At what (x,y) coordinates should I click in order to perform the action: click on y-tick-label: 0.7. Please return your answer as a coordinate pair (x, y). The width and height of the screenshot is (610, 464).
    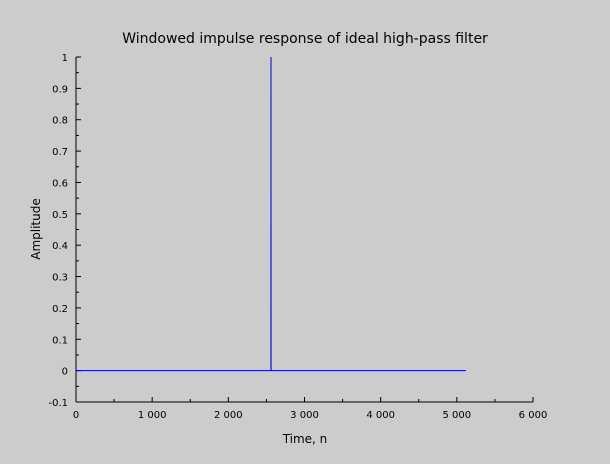
    Looking at the image, I should click on (60, 152).